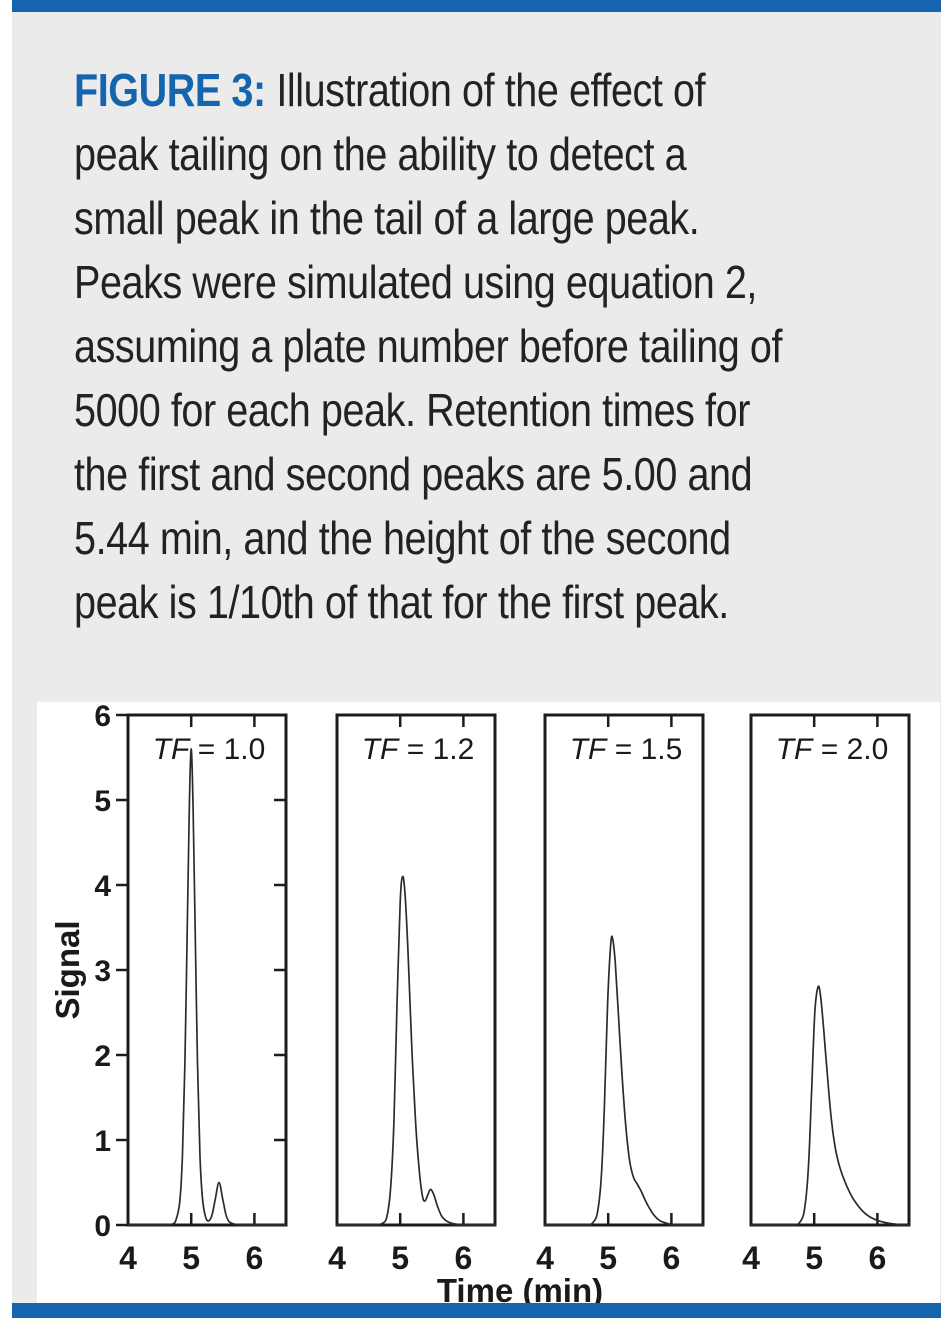 The width and height of the screenshot is (952, 1318). What do you see at coordinates (402, 538) in the screenshot?
I see `caption-line: 5.44 min, and the height of the second` at bounding box center [402, 538].